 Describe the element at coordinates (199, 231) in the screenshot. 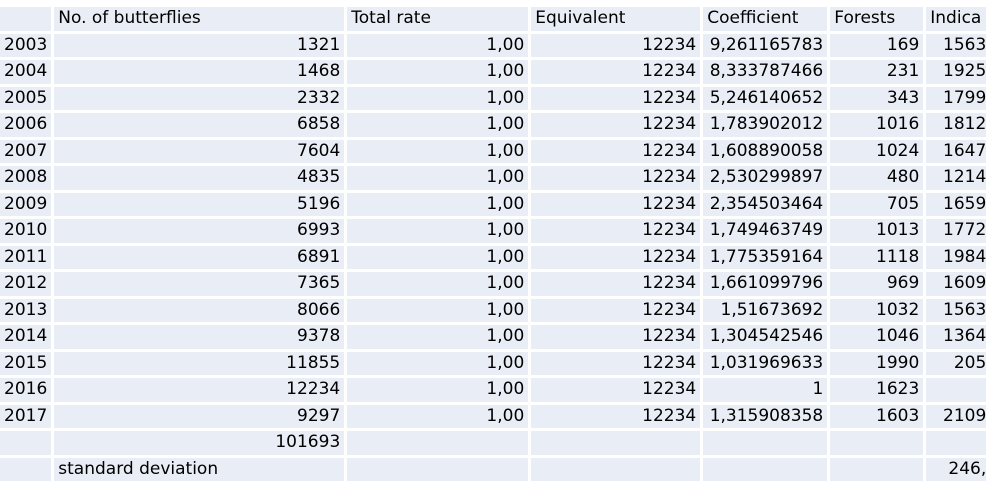

I see `cell-butterflies: 6993` at that location.